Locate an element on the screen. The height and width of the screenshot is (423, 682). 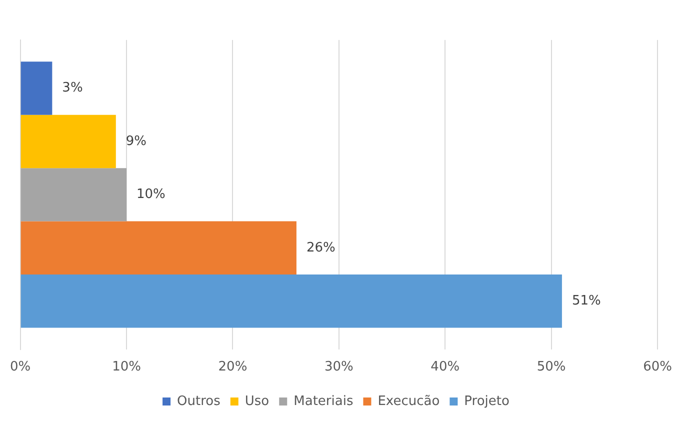
x-tick-label: 20% is located at coordinates (233, 367).